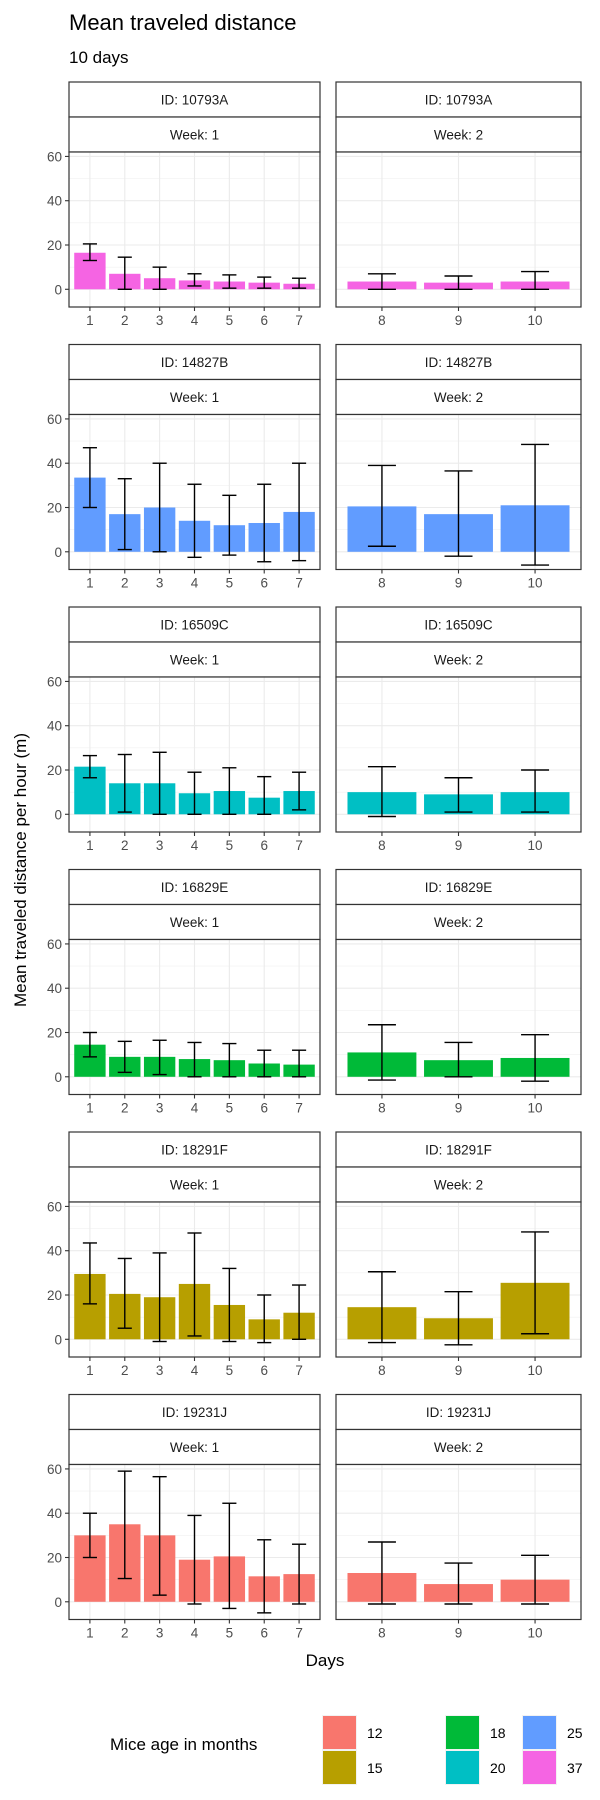 The width and height of the screenshot is (600, 1800). Describe the element at coordinates (382, 1108) in the screenshot. I see `x-tick-label: 8` at that location.